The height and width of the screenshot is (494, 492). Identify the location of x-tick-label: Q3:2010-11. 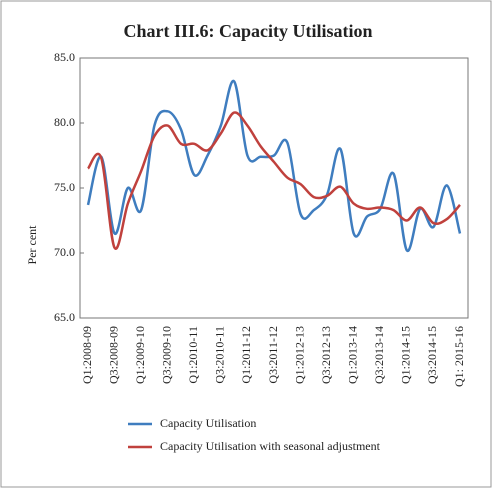
(220, 355).